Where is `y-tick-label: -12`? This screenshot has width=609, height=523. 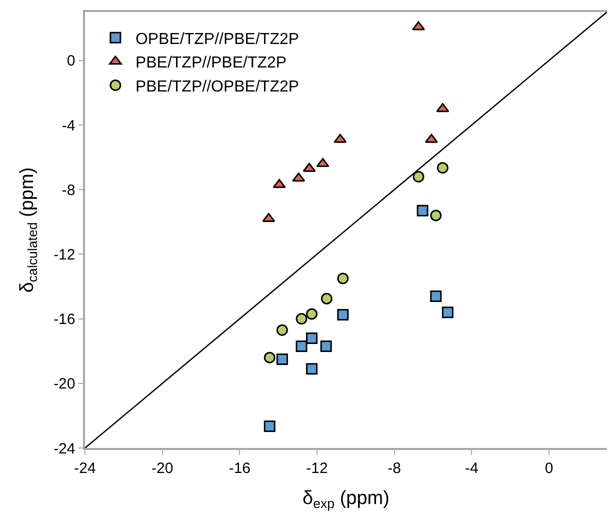 y-tick-label: -12 is located at coordinates (65, 255).